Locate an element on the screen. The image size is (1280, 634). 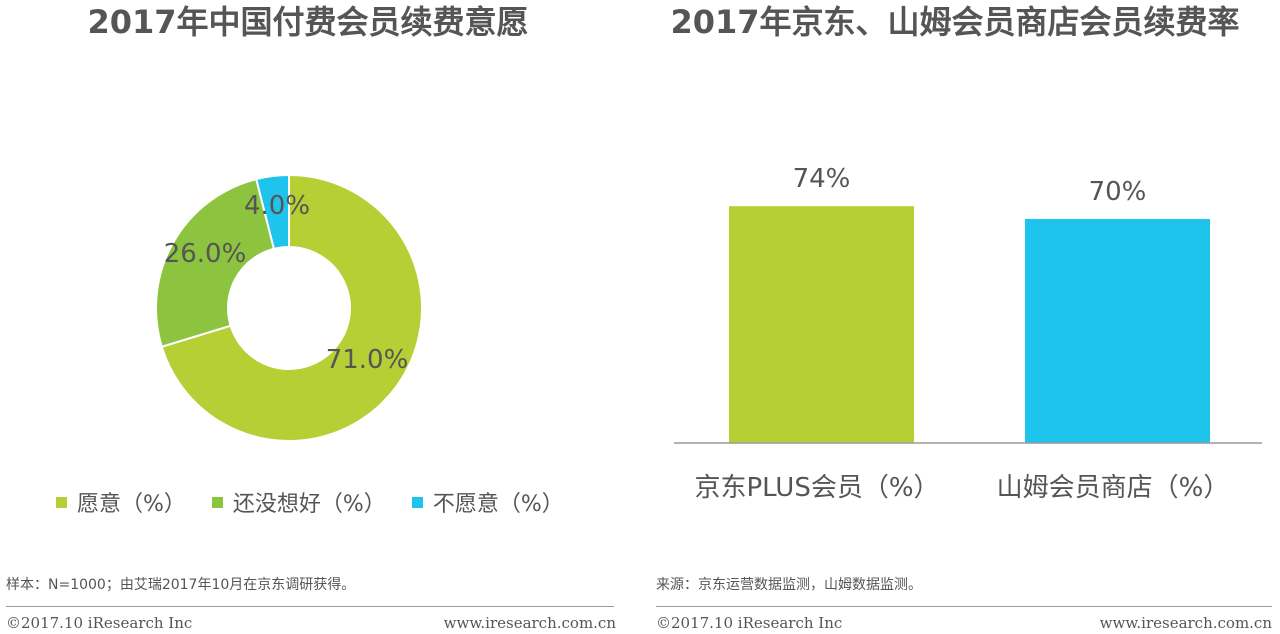
bar-category-label-sams: 山姆会员商店（%） is located at coordinates (1113, 488).